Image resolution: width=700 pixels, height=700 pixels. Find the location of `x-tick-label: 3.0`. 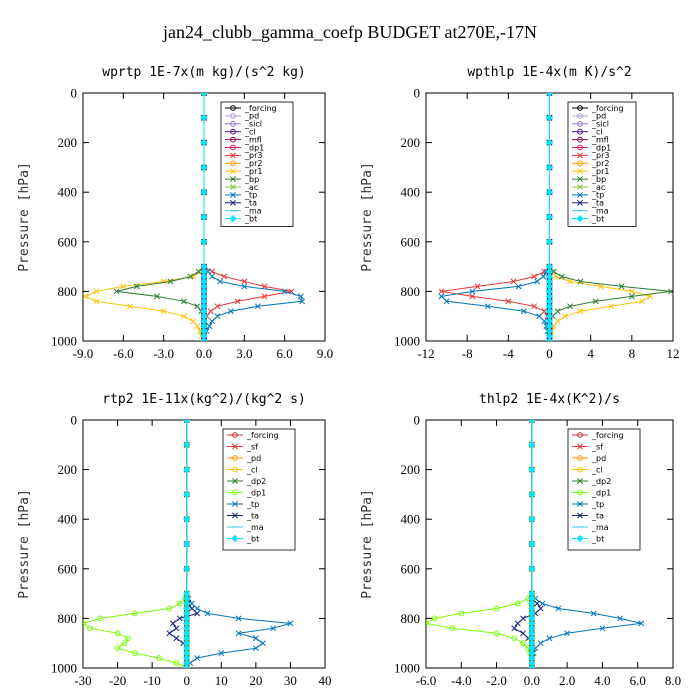

x-tick-label: 3.0 is located at coordinates (244, 353).